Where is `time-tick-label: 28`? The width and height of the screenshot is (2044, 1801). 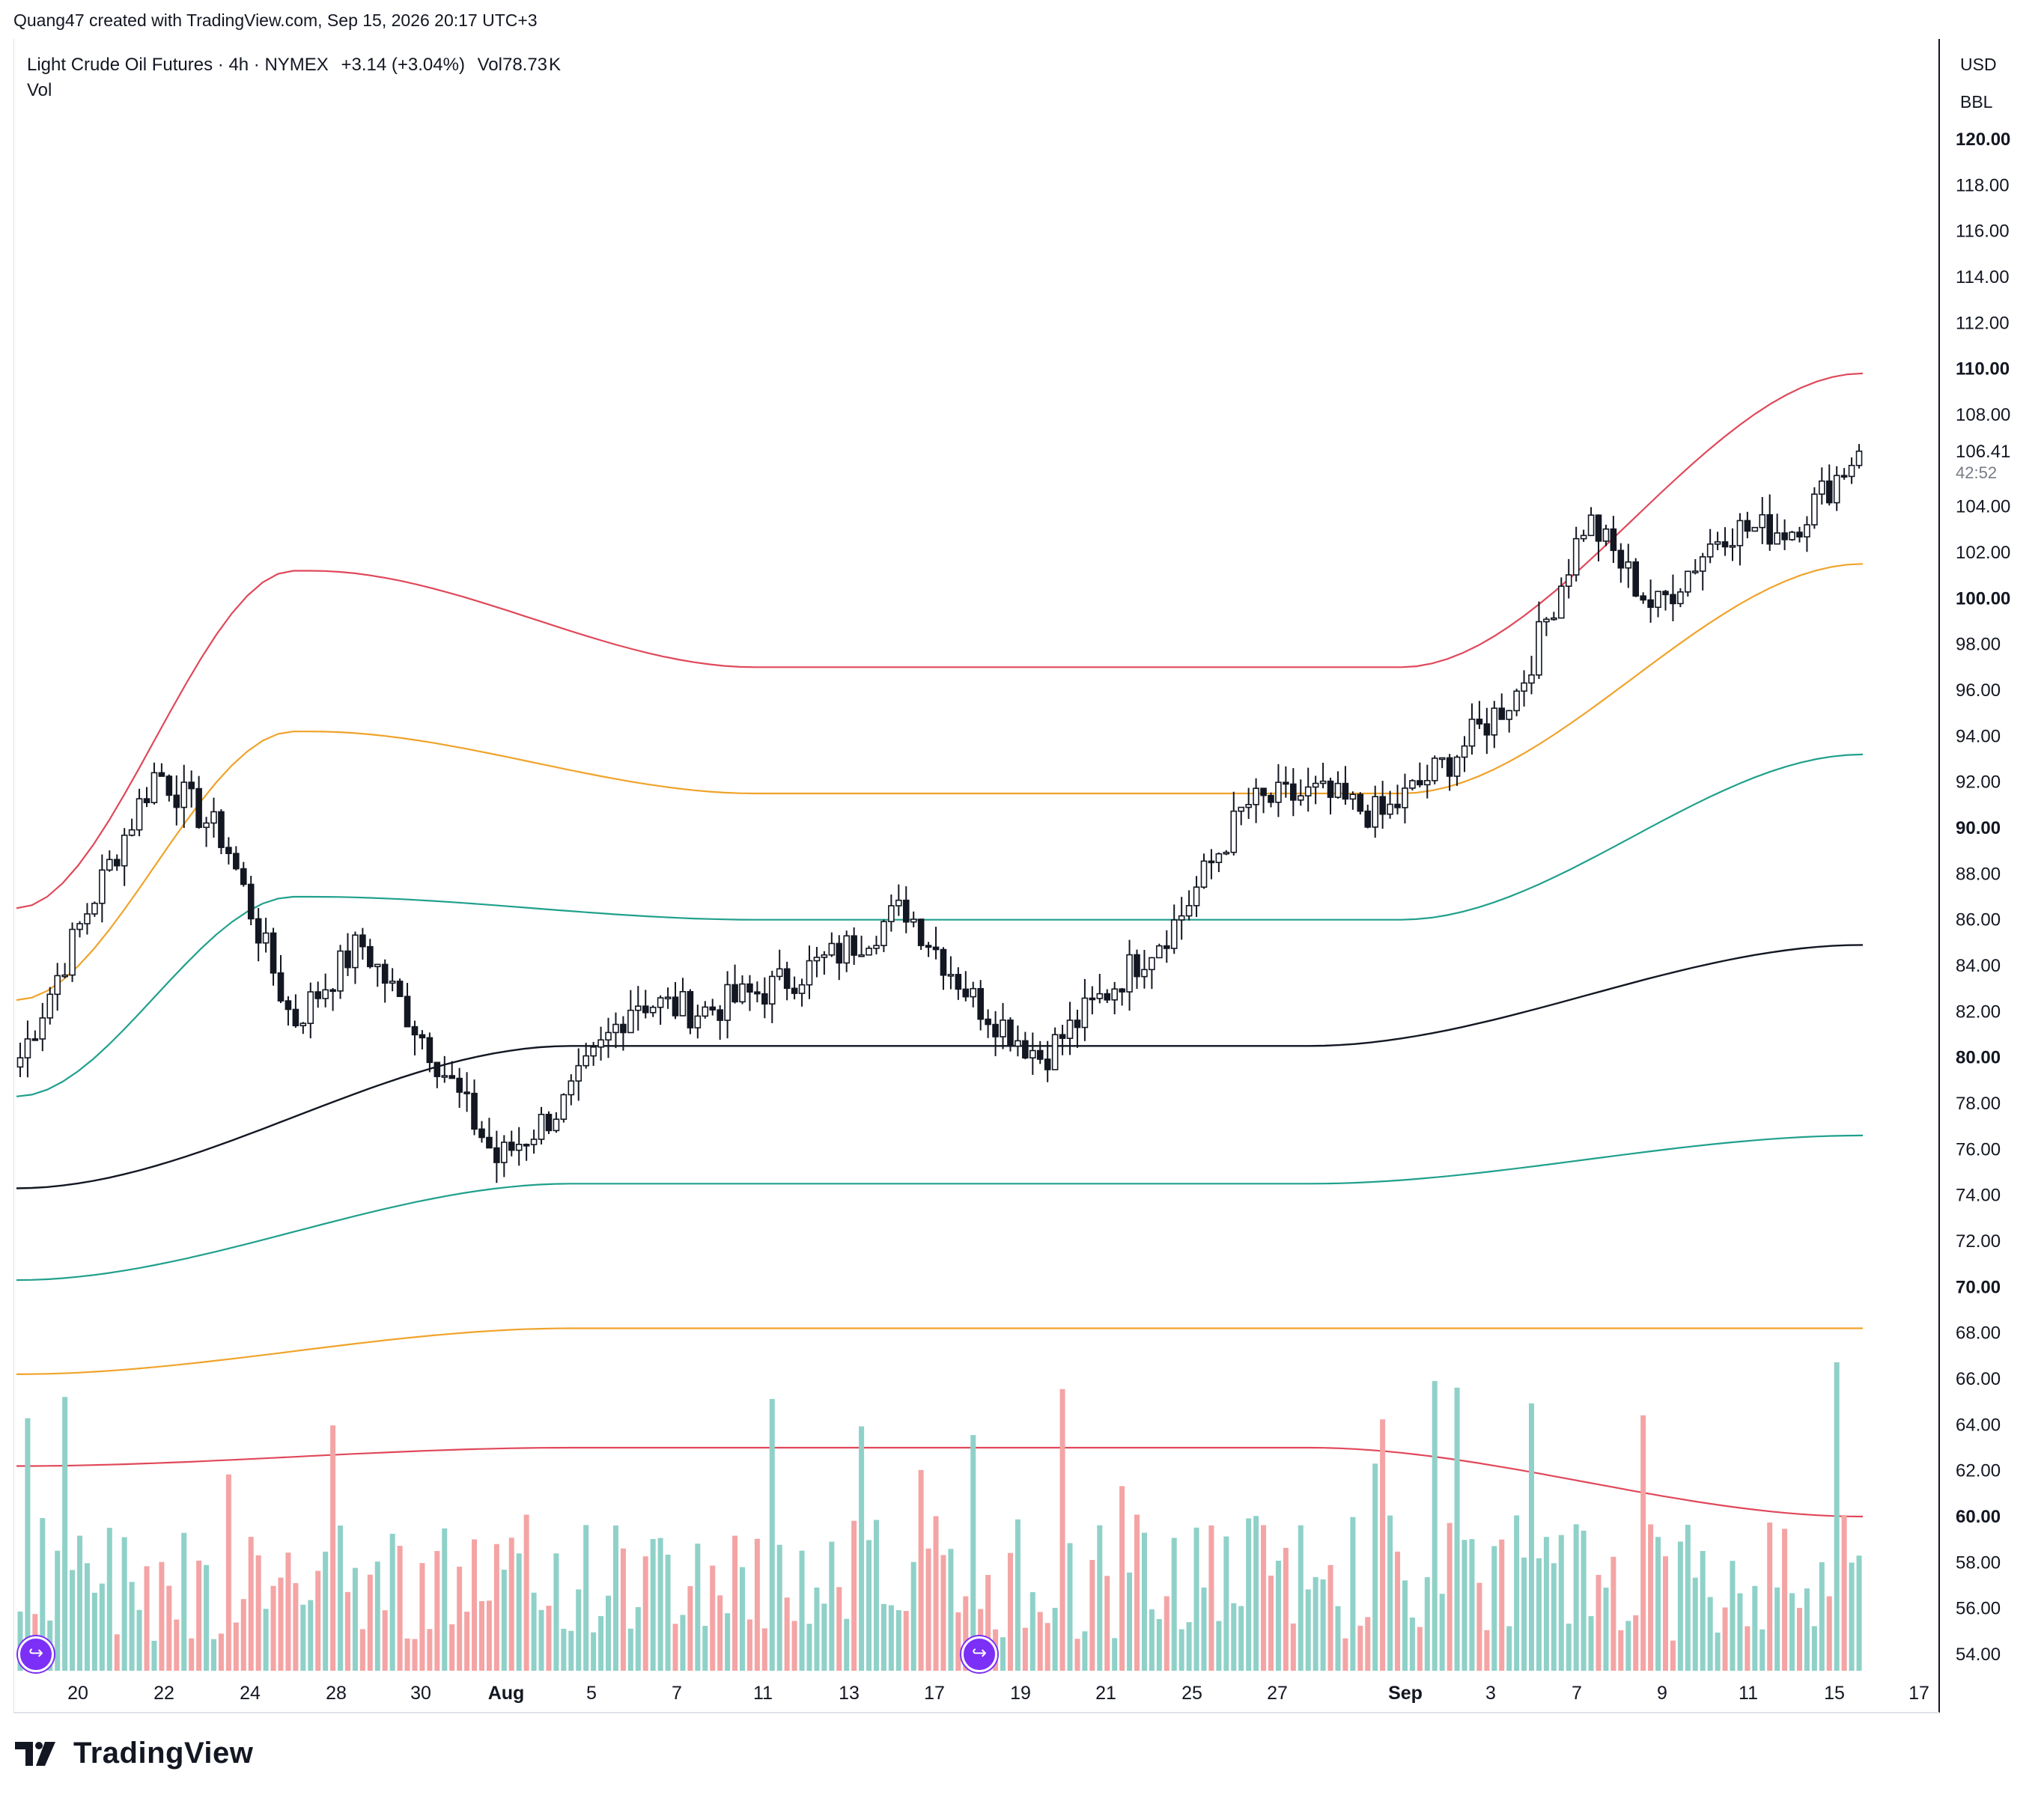 time-tick-label: 28 is located at coordinates (336, 1693).